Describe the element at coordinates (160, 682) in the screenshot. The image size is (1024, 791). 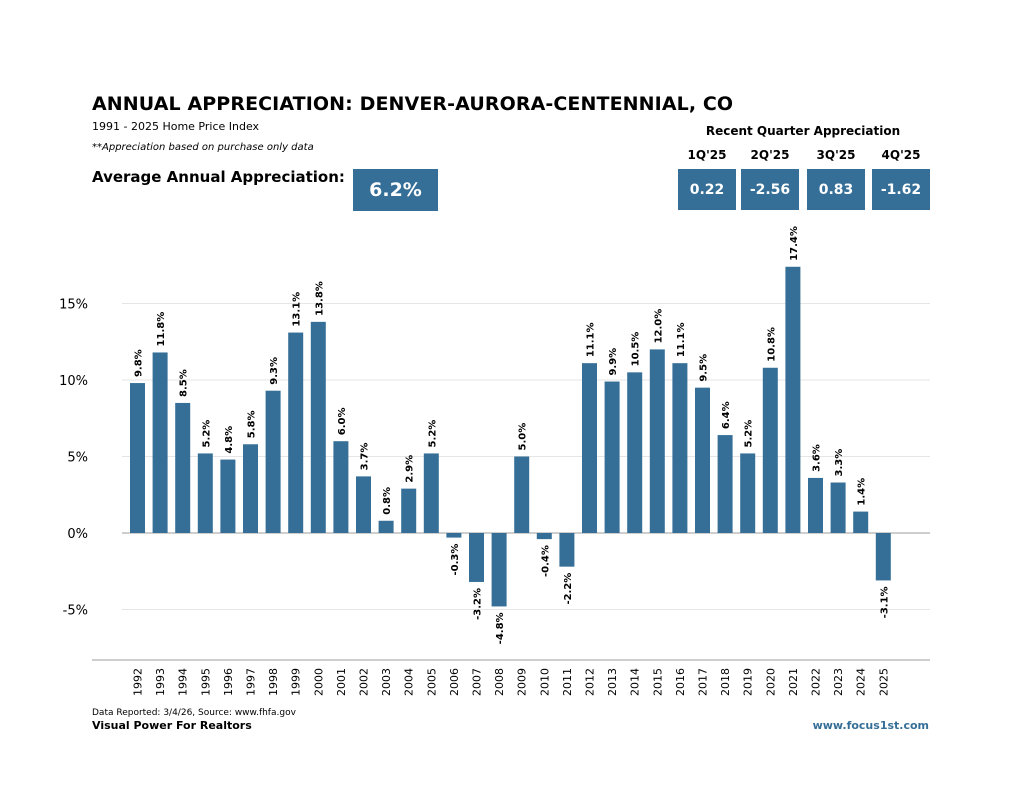
I see `x-tick-label: 1993` at that location.